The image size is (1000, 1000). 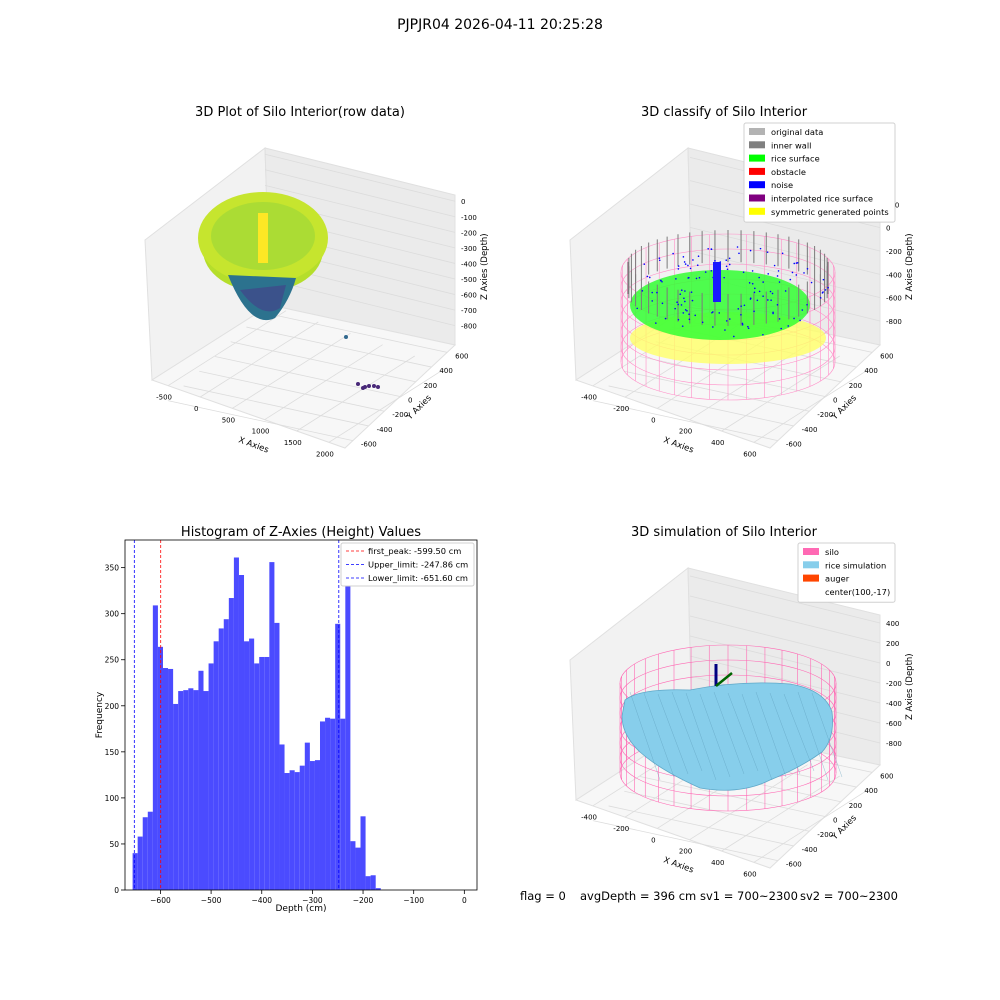 What do you see at coordinates (369, 445) in the screenshot?
I see `raw-ytick: -600` at bounding box center [369, 445].